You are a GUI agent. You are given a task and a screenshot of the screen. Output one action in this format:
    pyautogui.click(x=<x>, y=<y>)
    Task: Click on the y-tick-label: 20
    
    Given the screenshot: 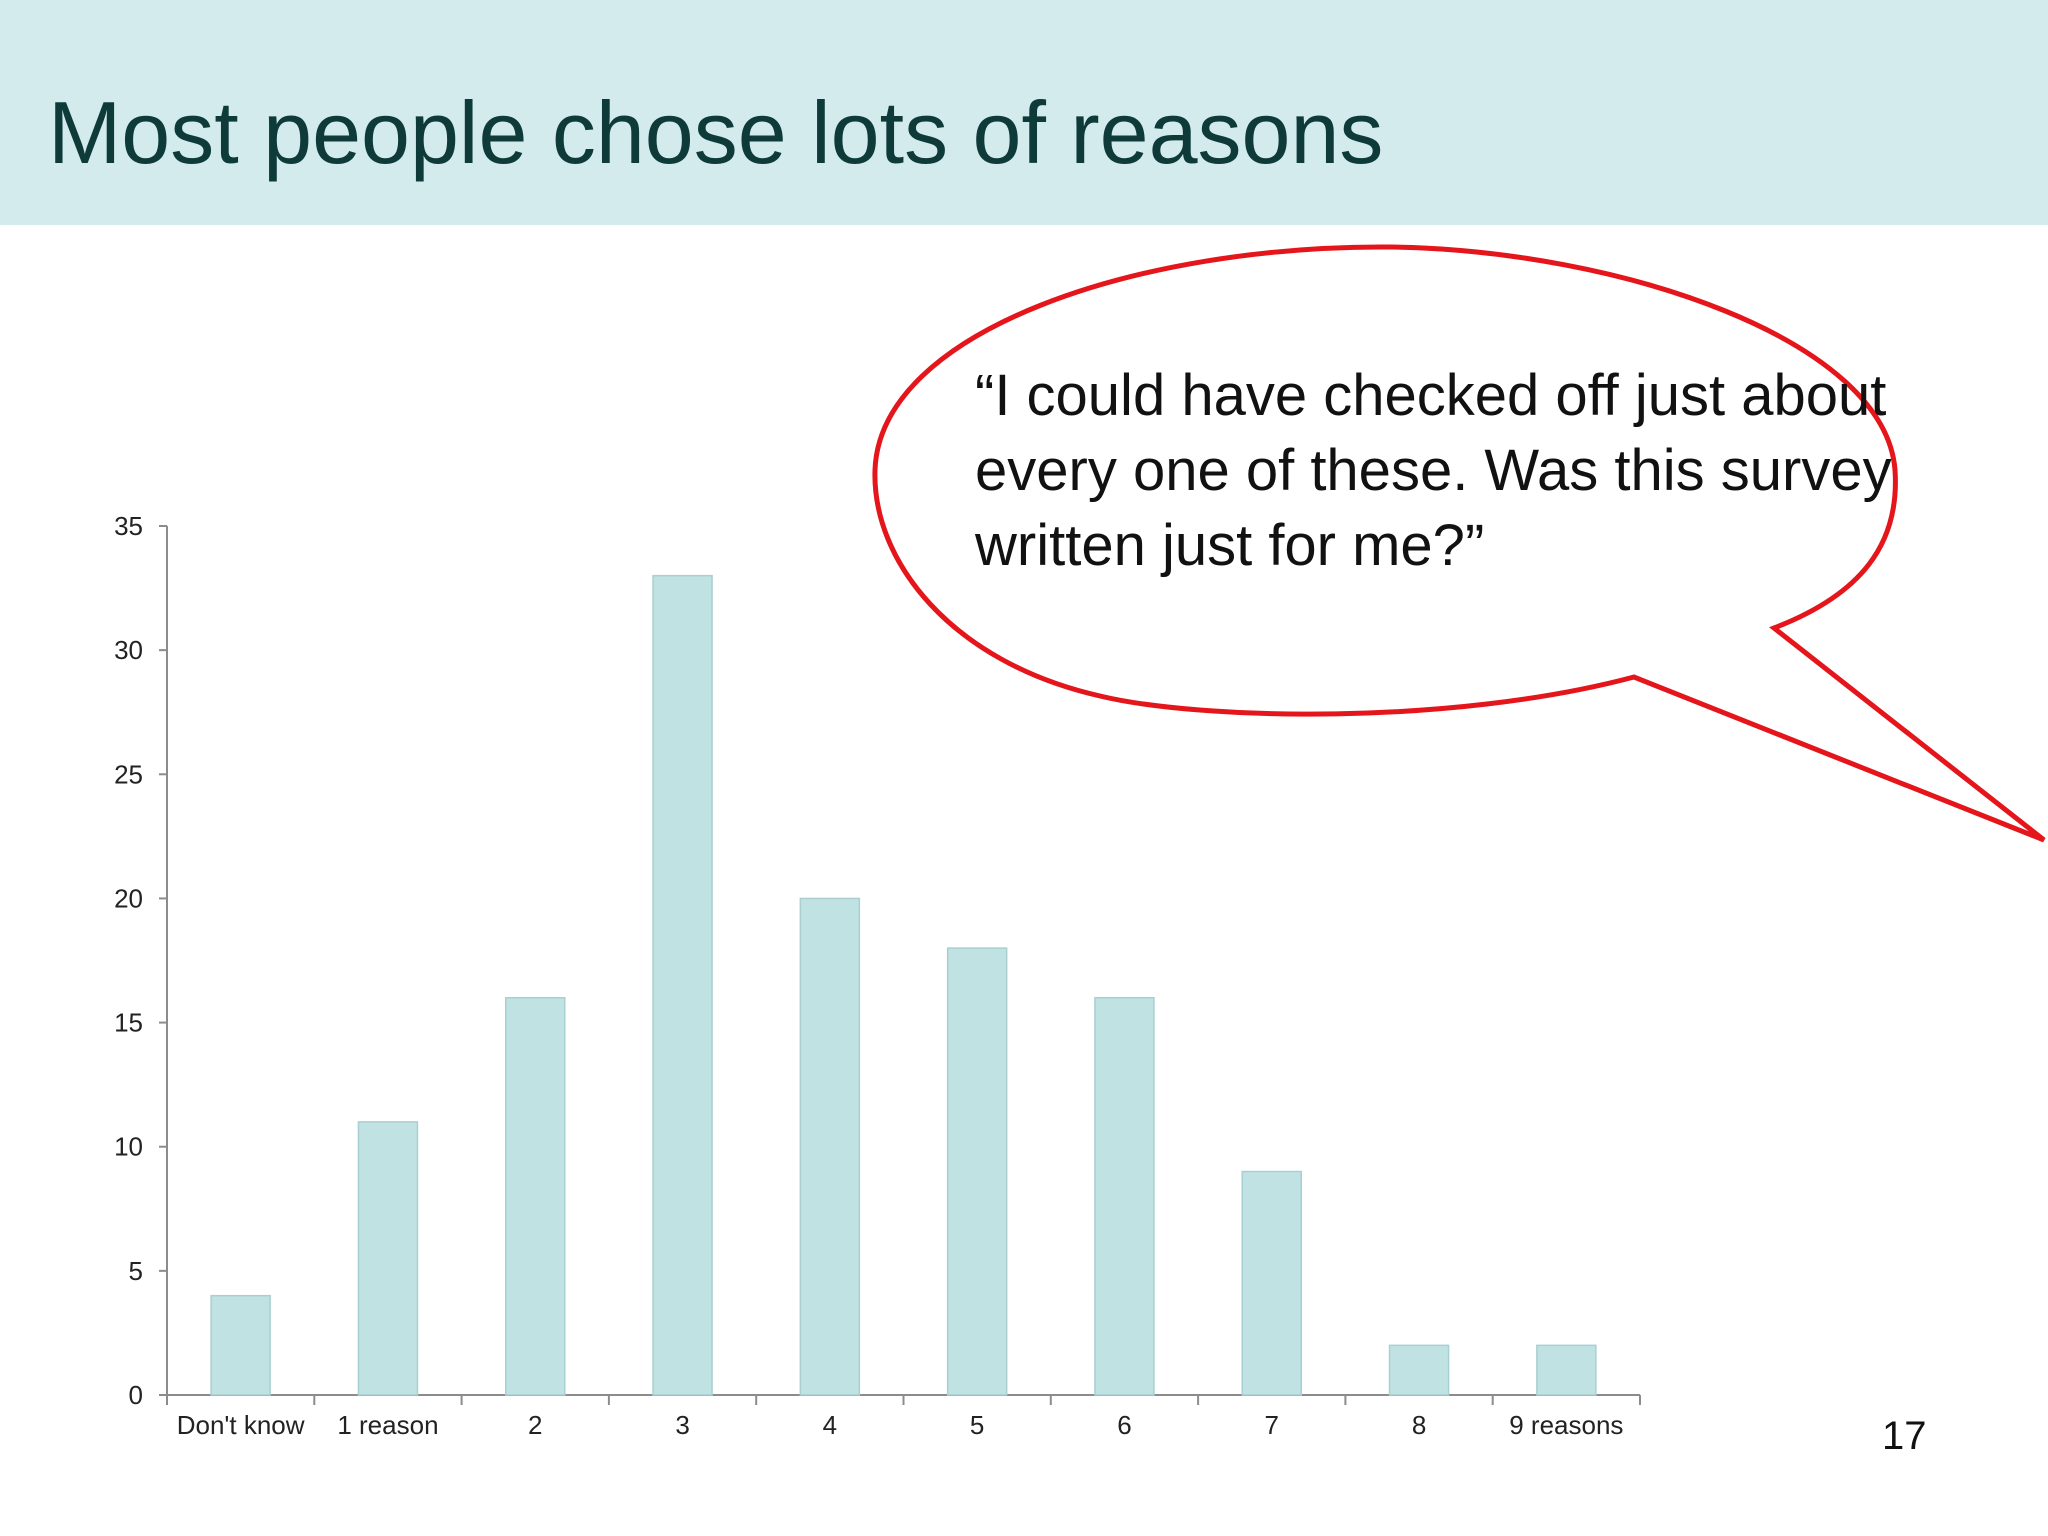 What is the action you would take?
    pyautogui.click(x=128, y=898)
    